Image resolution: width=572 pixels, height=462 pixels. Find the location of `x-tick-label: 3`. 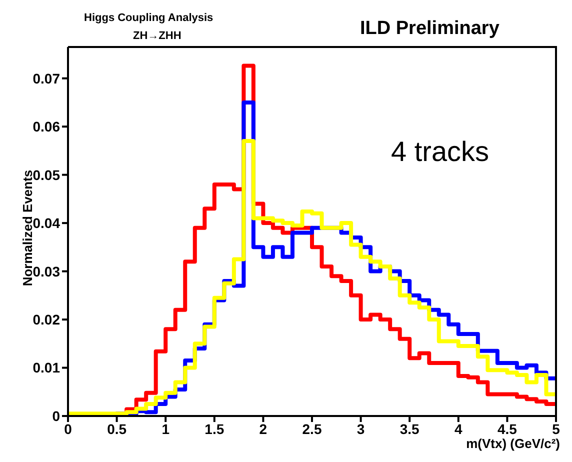

x-tick-label: 3 is located at coordinates (360, 428).